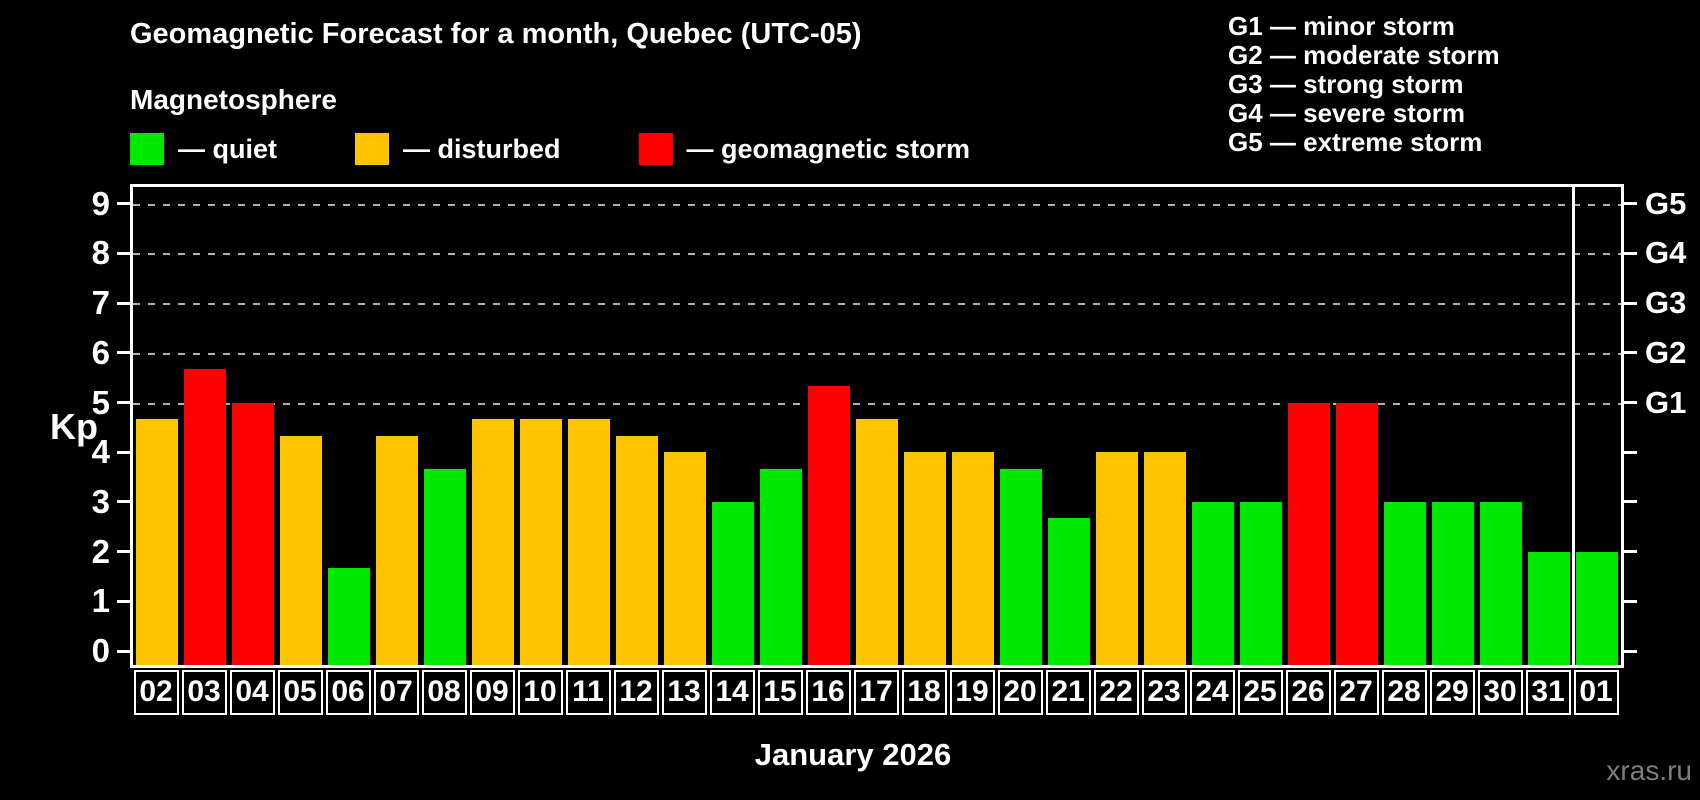 The image size is (1700, 800). What do you see at coordinates (1356, 692) in the screenshot?
I see `date-cell-27: 27` at bounding box center [1356, 692].